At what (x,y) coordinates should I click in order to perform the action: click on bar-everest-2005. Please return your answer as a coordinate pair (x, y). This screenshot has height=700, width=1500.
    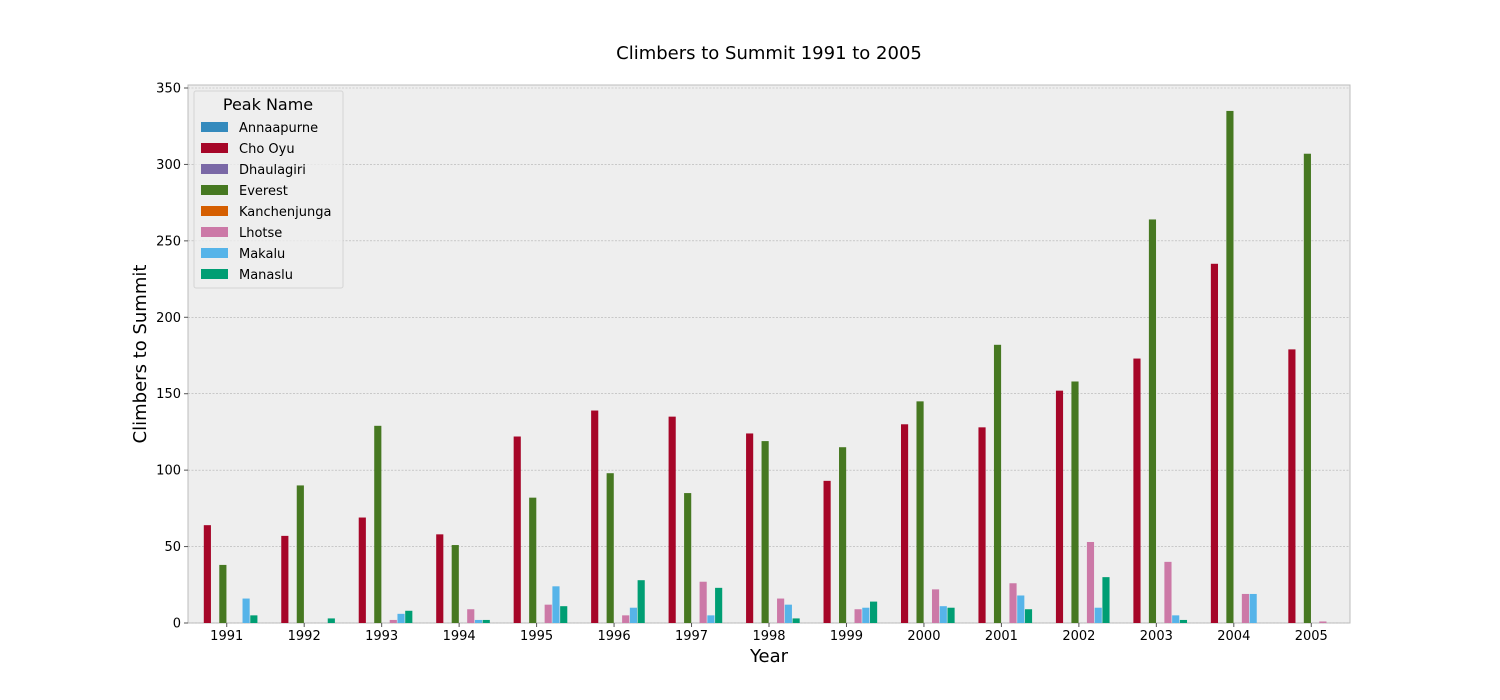
    Looking at the image, I should click on (1307, 388).